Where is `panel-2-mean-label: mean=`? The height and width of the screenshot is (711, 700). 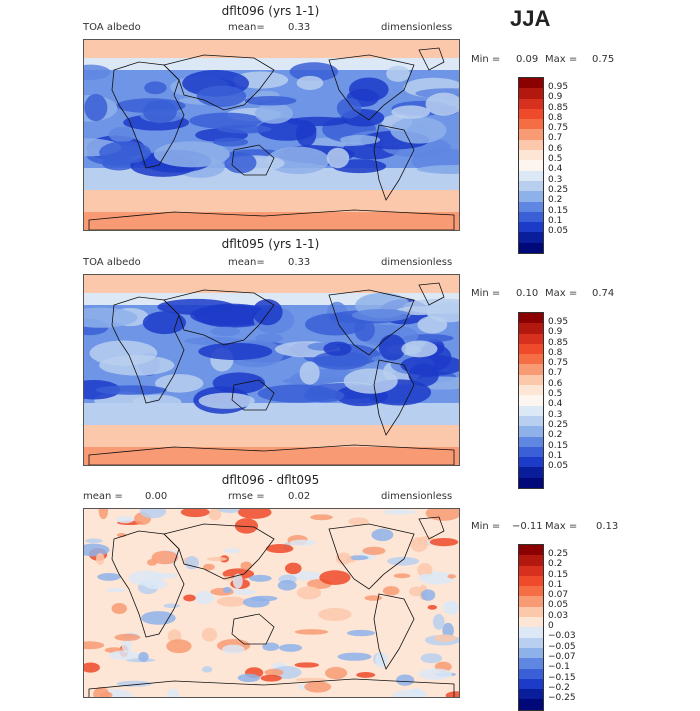
panel-2-mean-label: mean= is located at coordinates (246, 262).